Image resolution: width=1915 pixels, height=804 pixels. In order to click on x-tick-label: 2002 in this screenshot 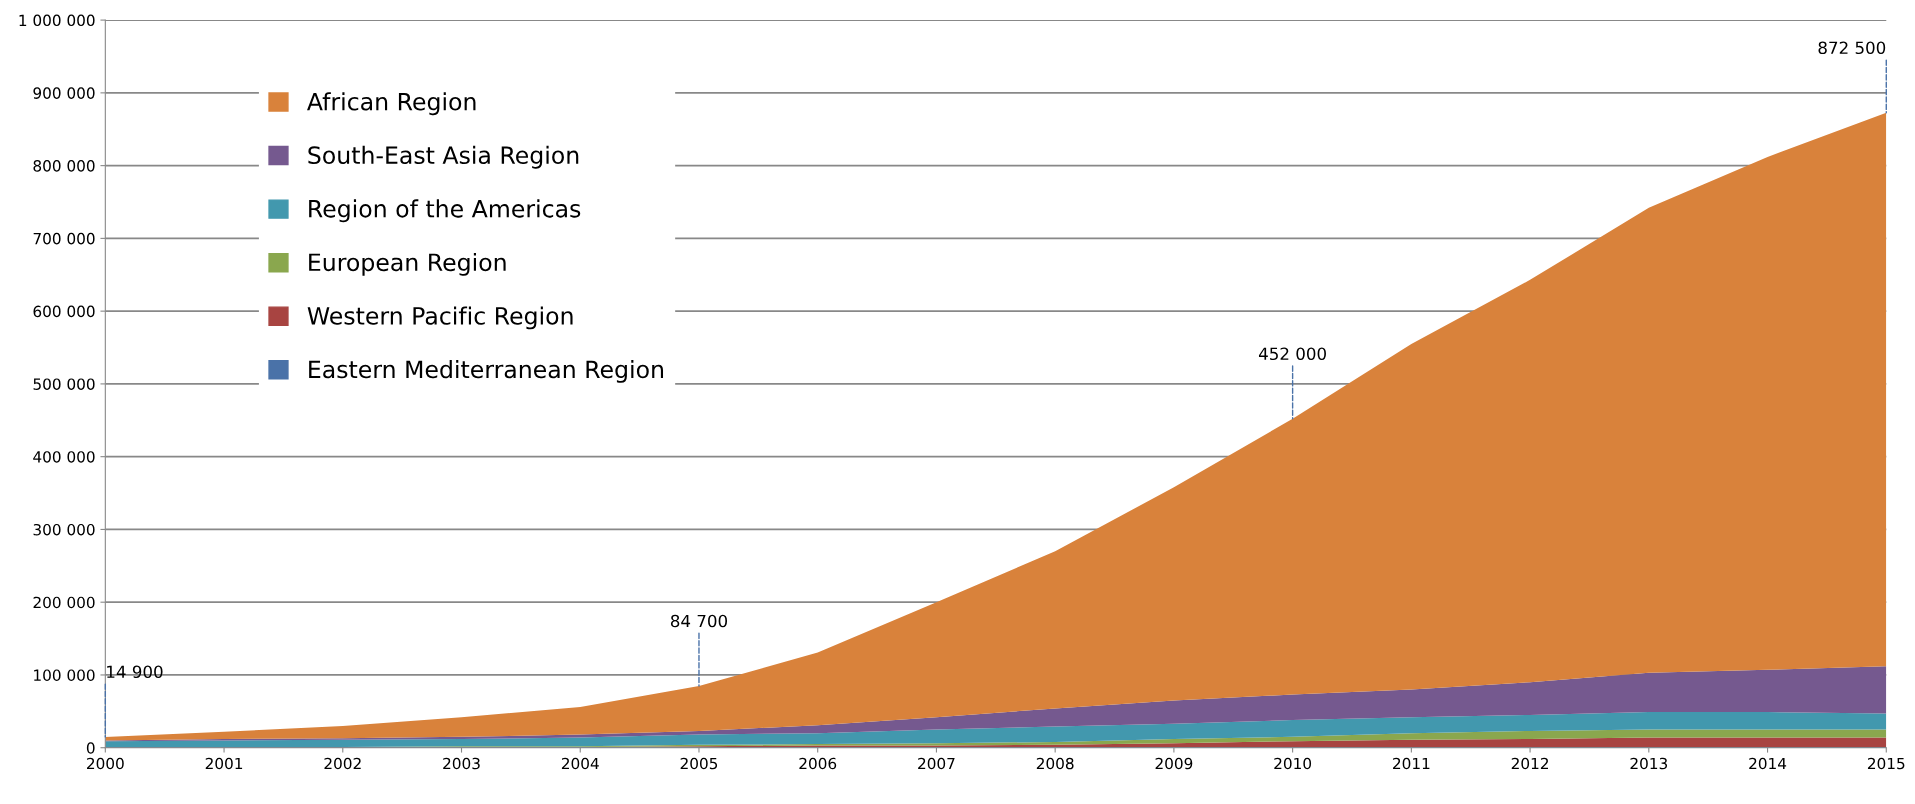, I will do `click(342, 763)`.